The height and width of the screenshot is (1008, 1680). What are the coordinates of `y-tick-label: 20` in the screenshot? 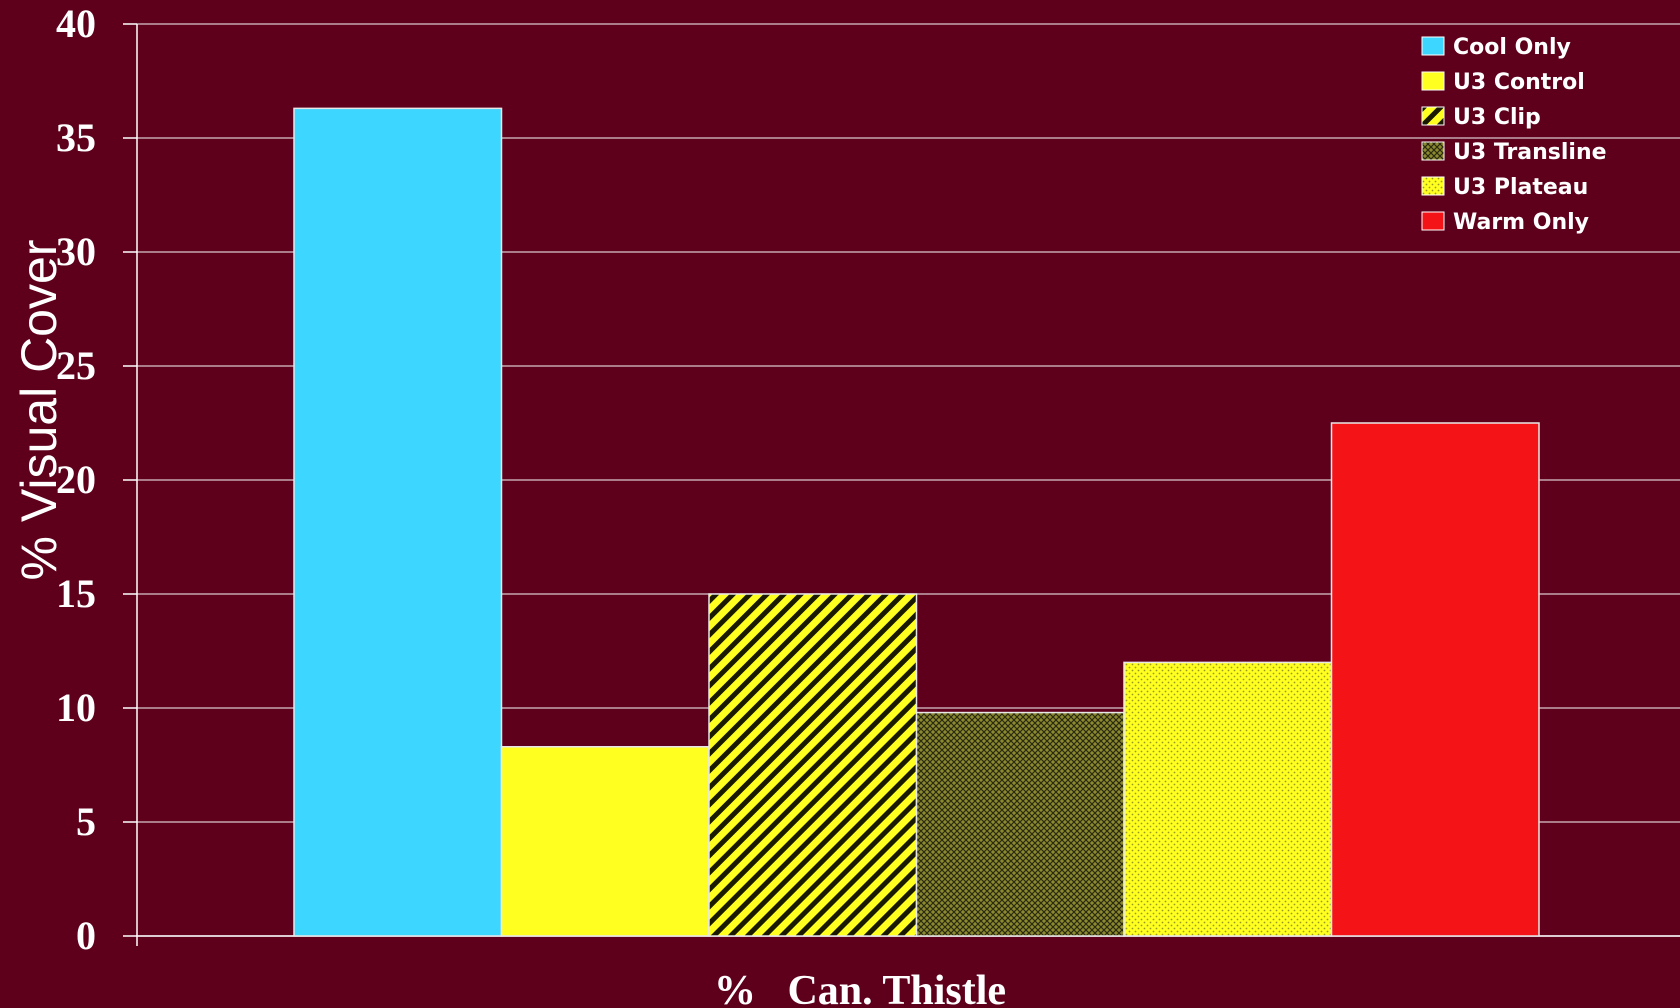 It's located at (76, 479).